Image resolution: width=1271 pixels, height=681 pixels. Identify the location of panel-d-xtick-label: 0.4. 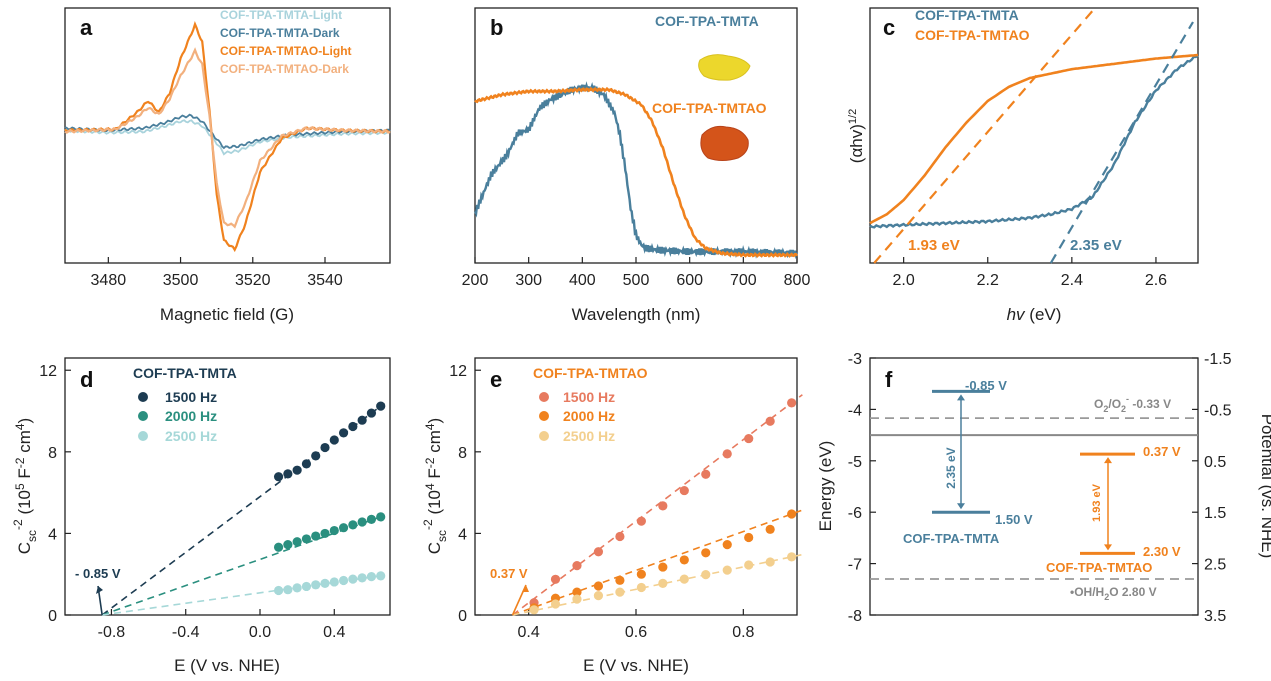
(334, 632).